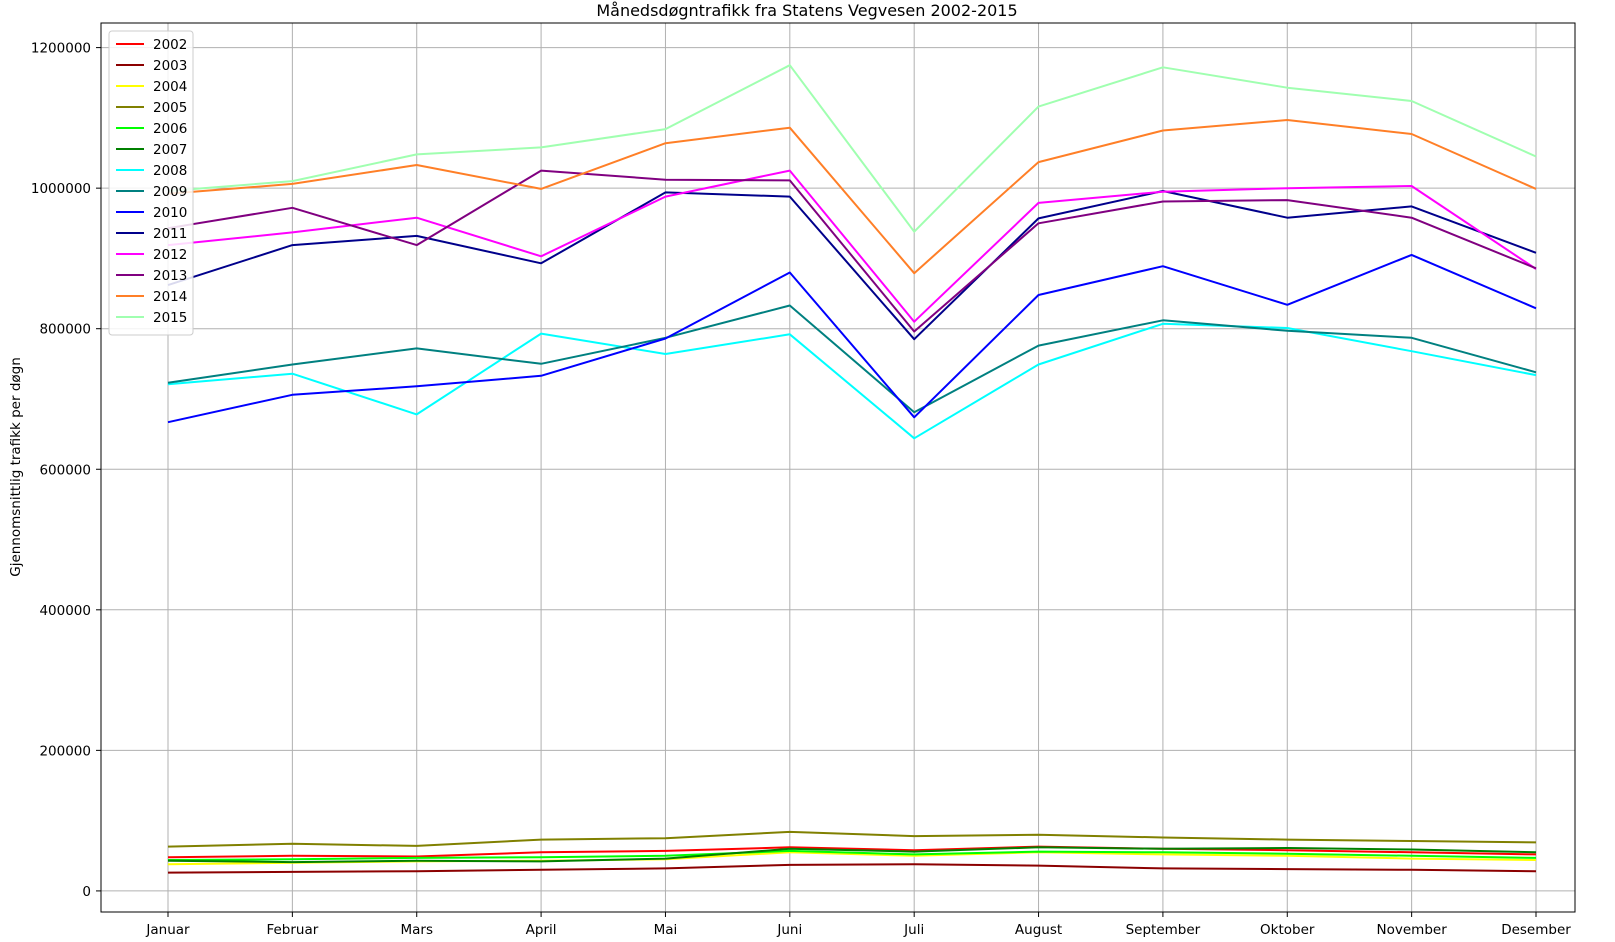 Image resolution: width=1615 pixels, height=942 pixels. What do you see at coordinates (852, 359) in the screenshot?
I see `series-line-2009` at bounding box center [852, 359].